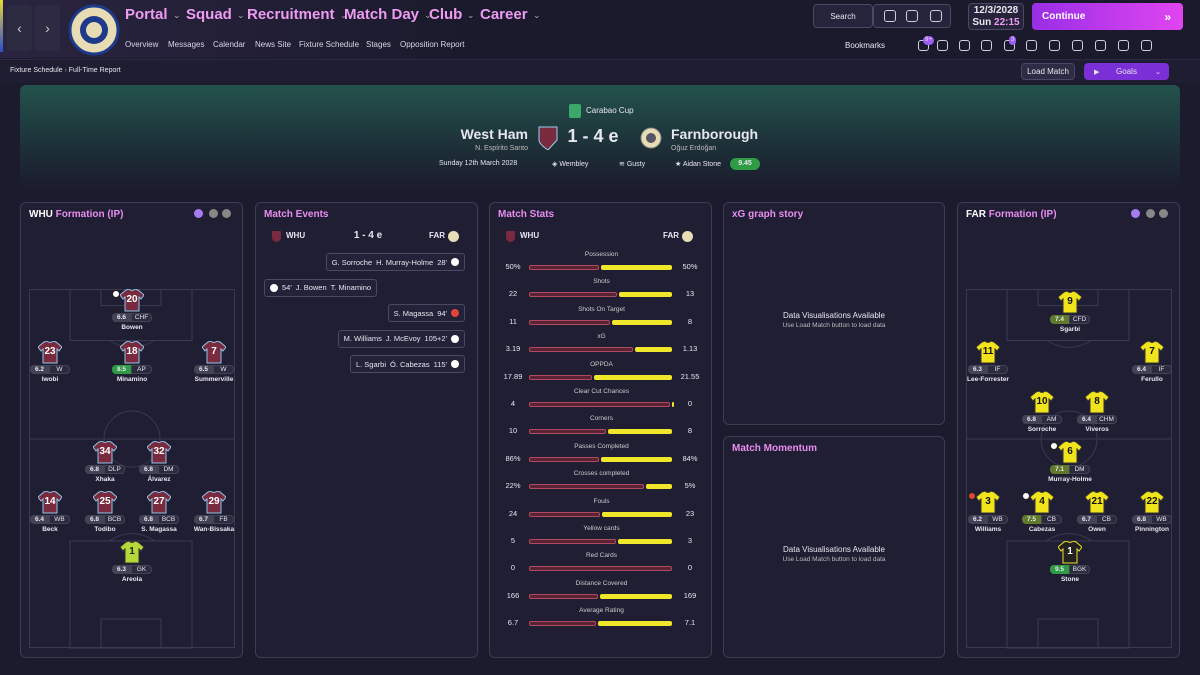  Describe the element at coordinates (321, 287) in the screenshot. I see `event-row: 54' J. Bowen T. Minamino` at that location.